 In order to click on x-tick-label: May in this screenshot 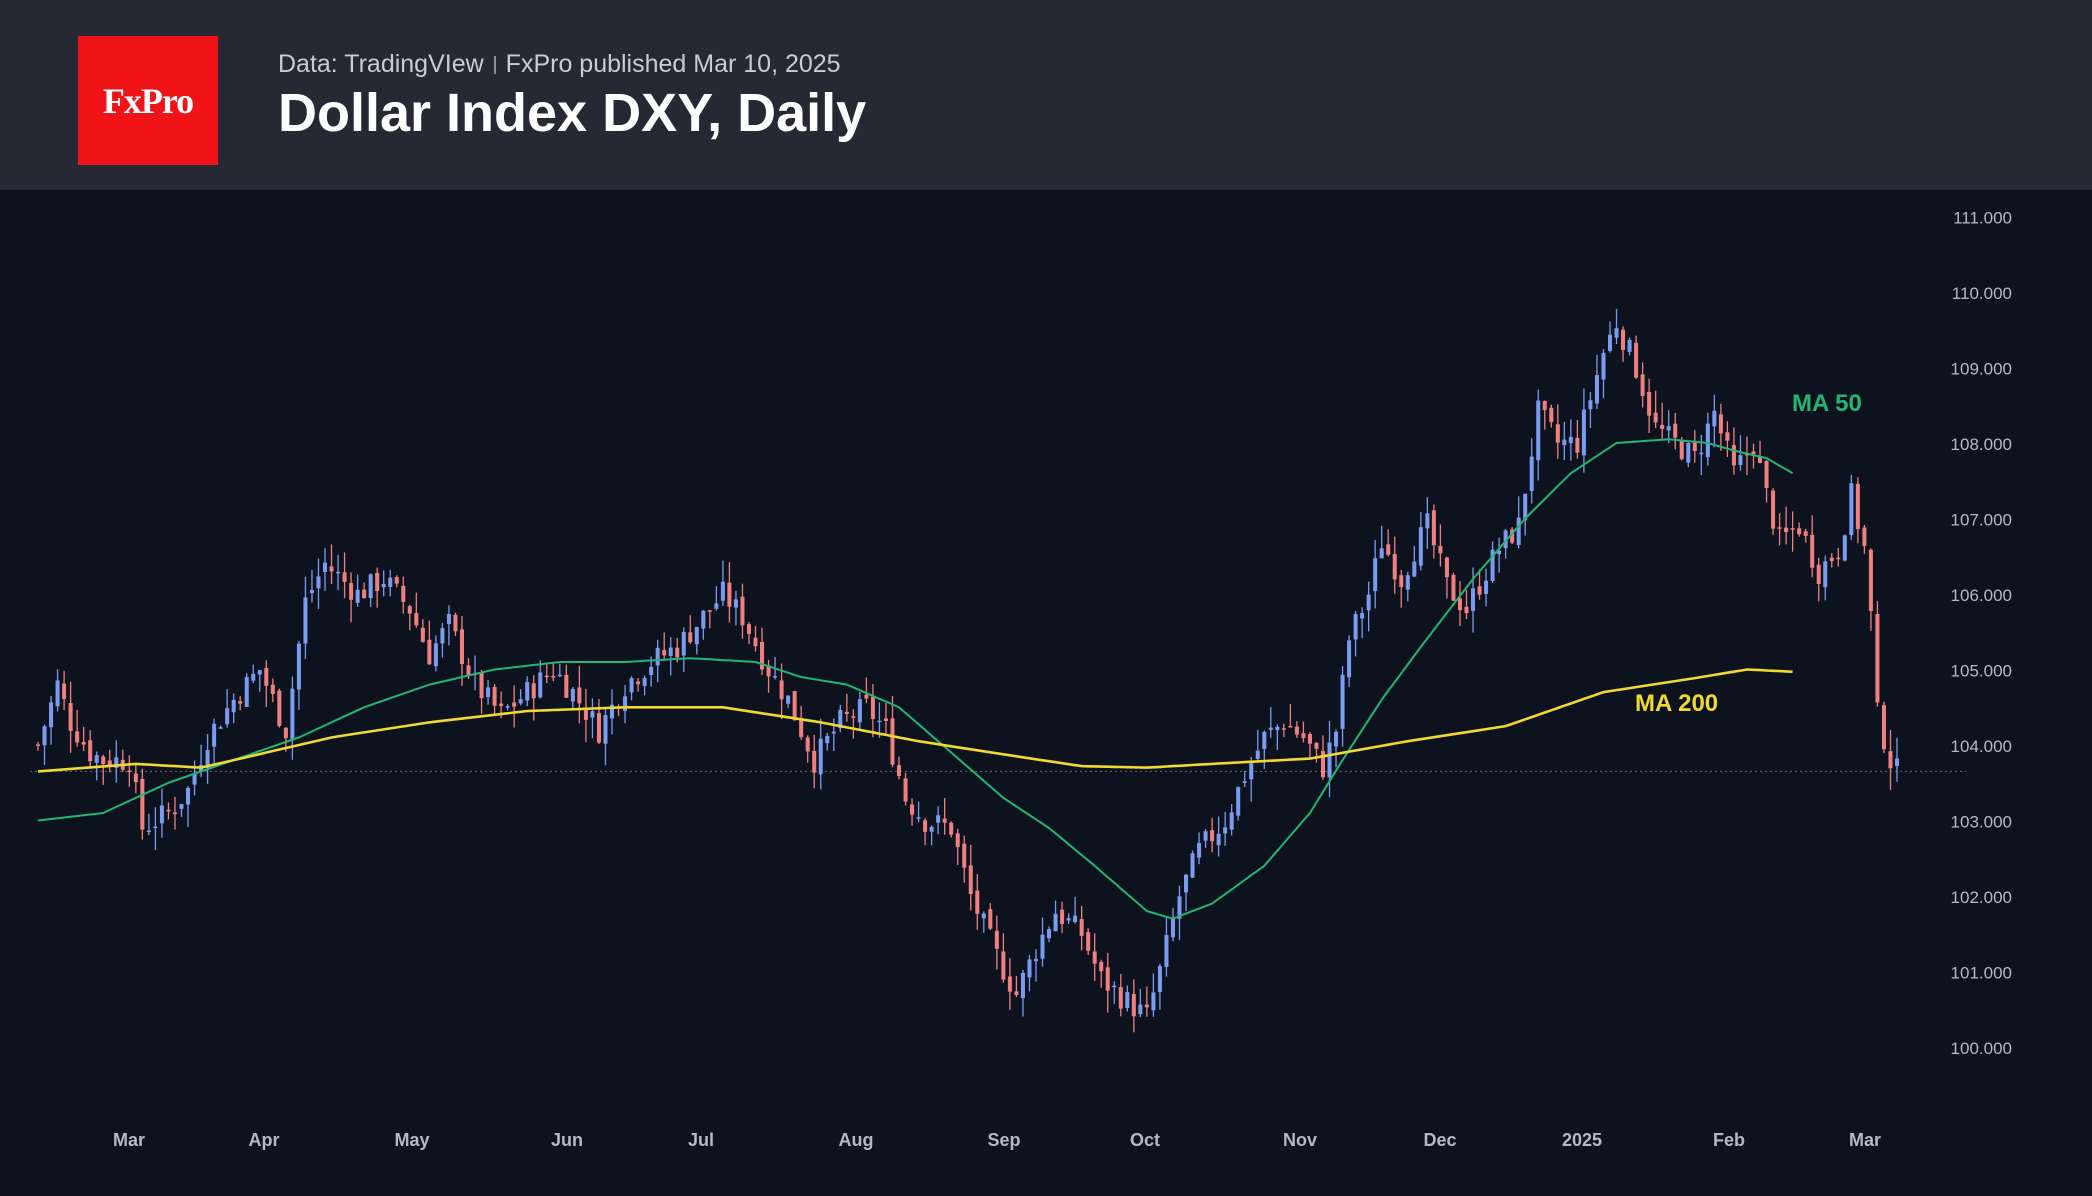, I will do `click(411, 1140)`.